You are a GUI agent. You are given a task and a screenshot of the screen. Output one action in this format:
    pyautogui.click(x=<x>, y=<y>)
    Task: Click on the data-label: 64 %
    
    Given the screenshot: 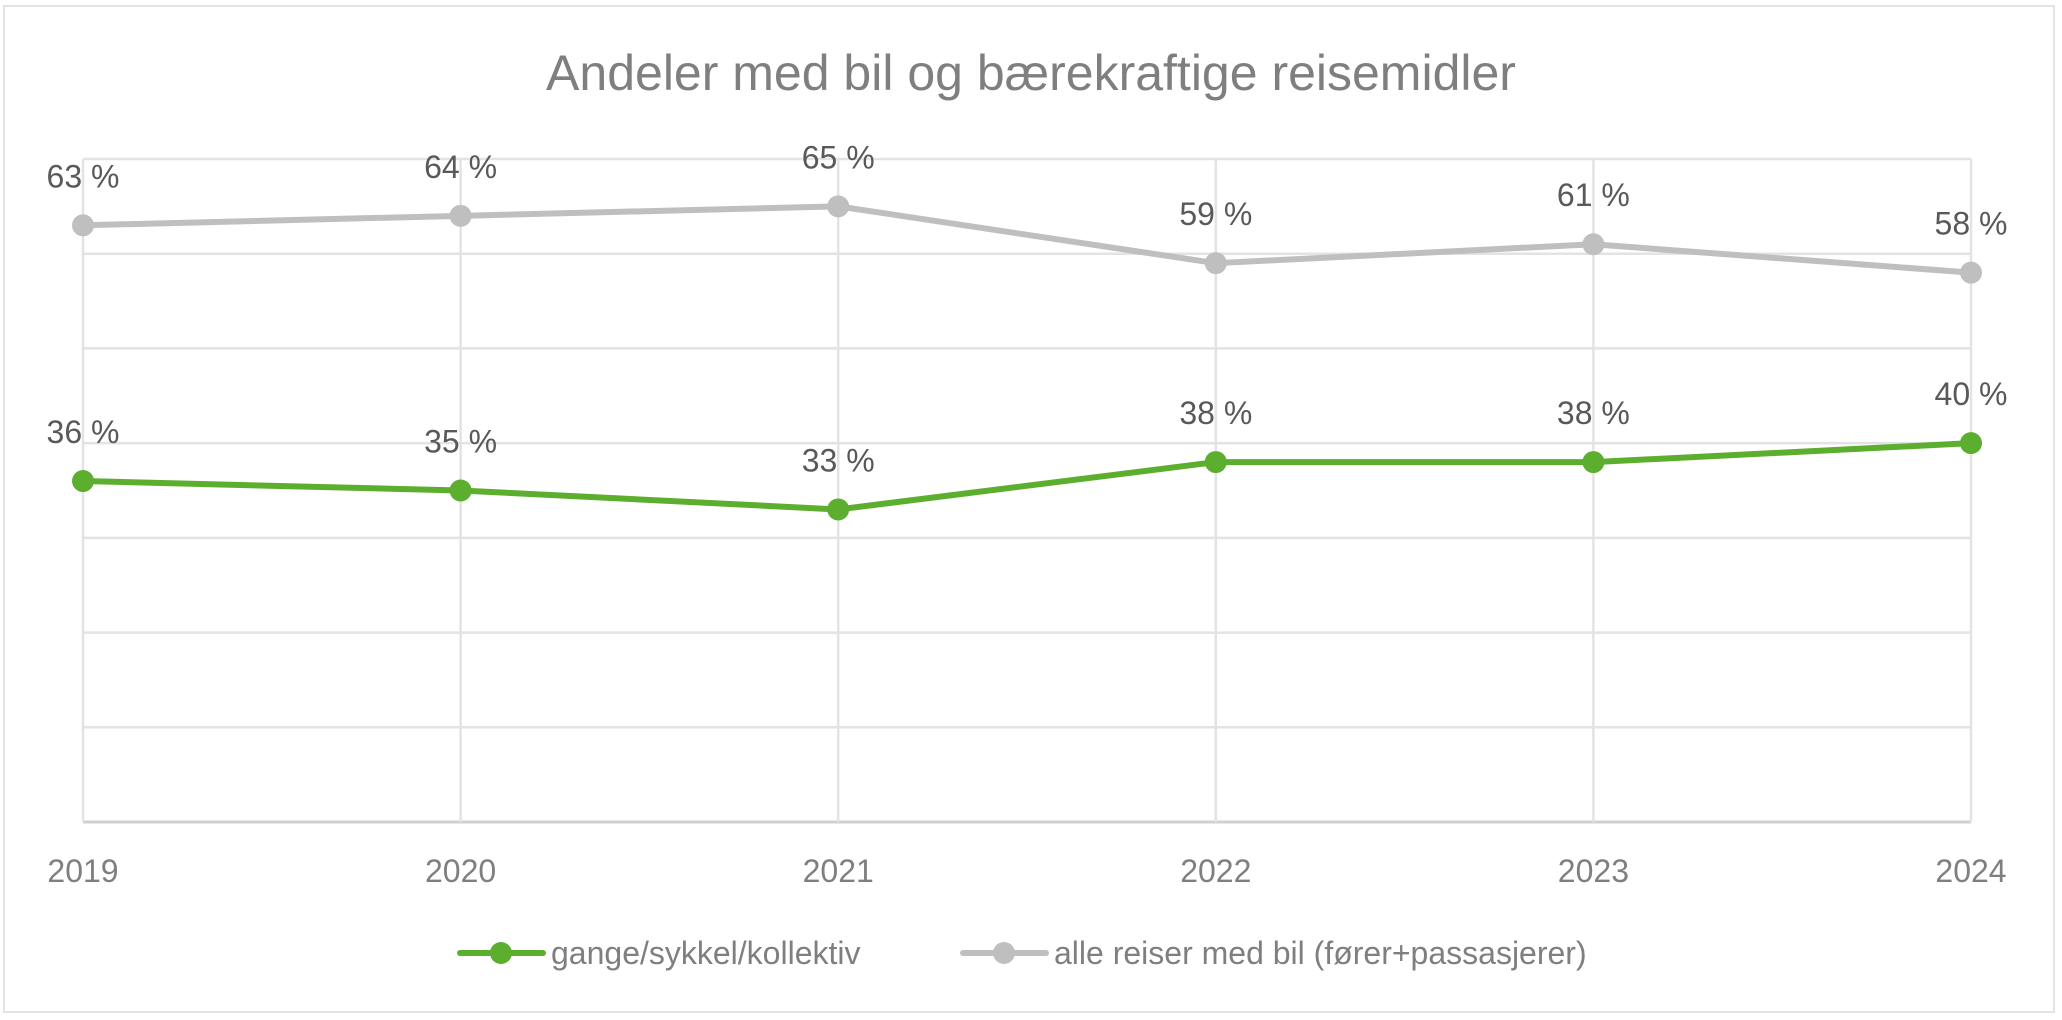 What is the action you would take?
    pyautogui.click(x=460, y=167)
    